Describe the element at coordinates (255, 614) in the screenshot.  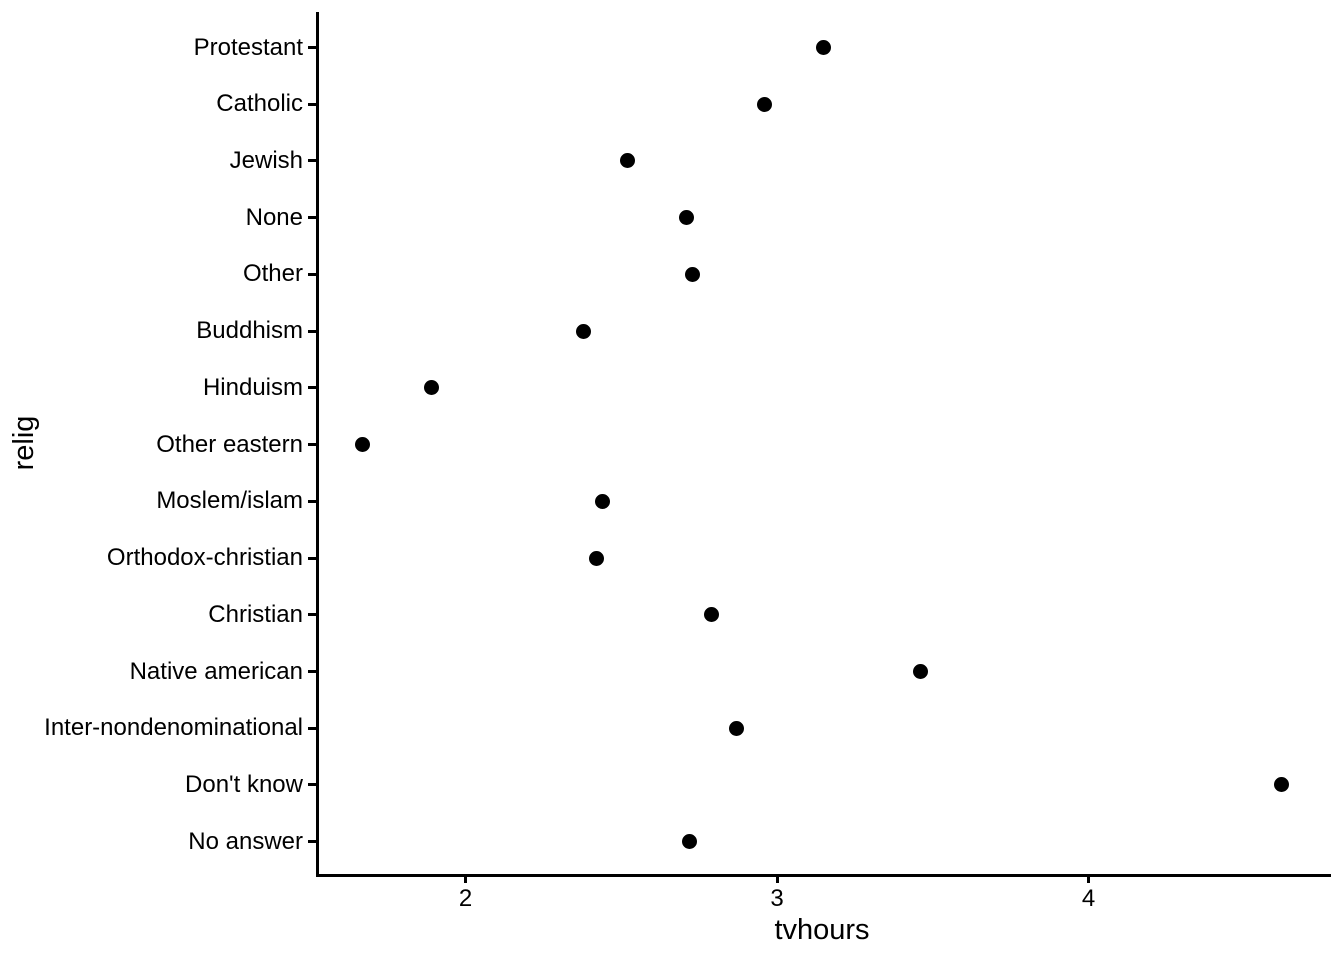
I see `y-axis-label: Christian` at that location.